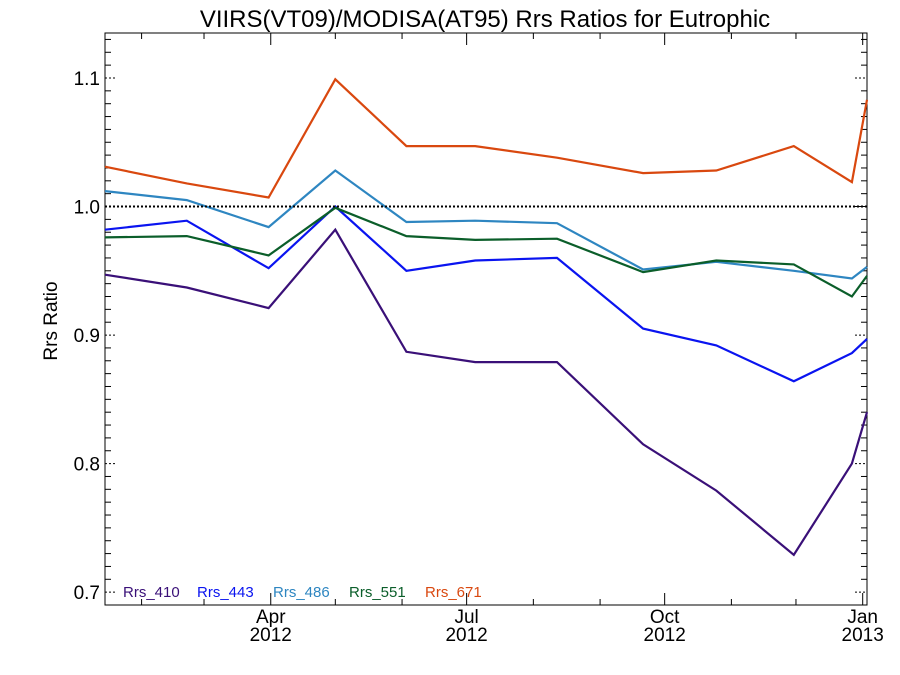 The height and width of the screenshot is (675, 900). I want to click on legend-entry: Rrs_551, so click(377, 592).